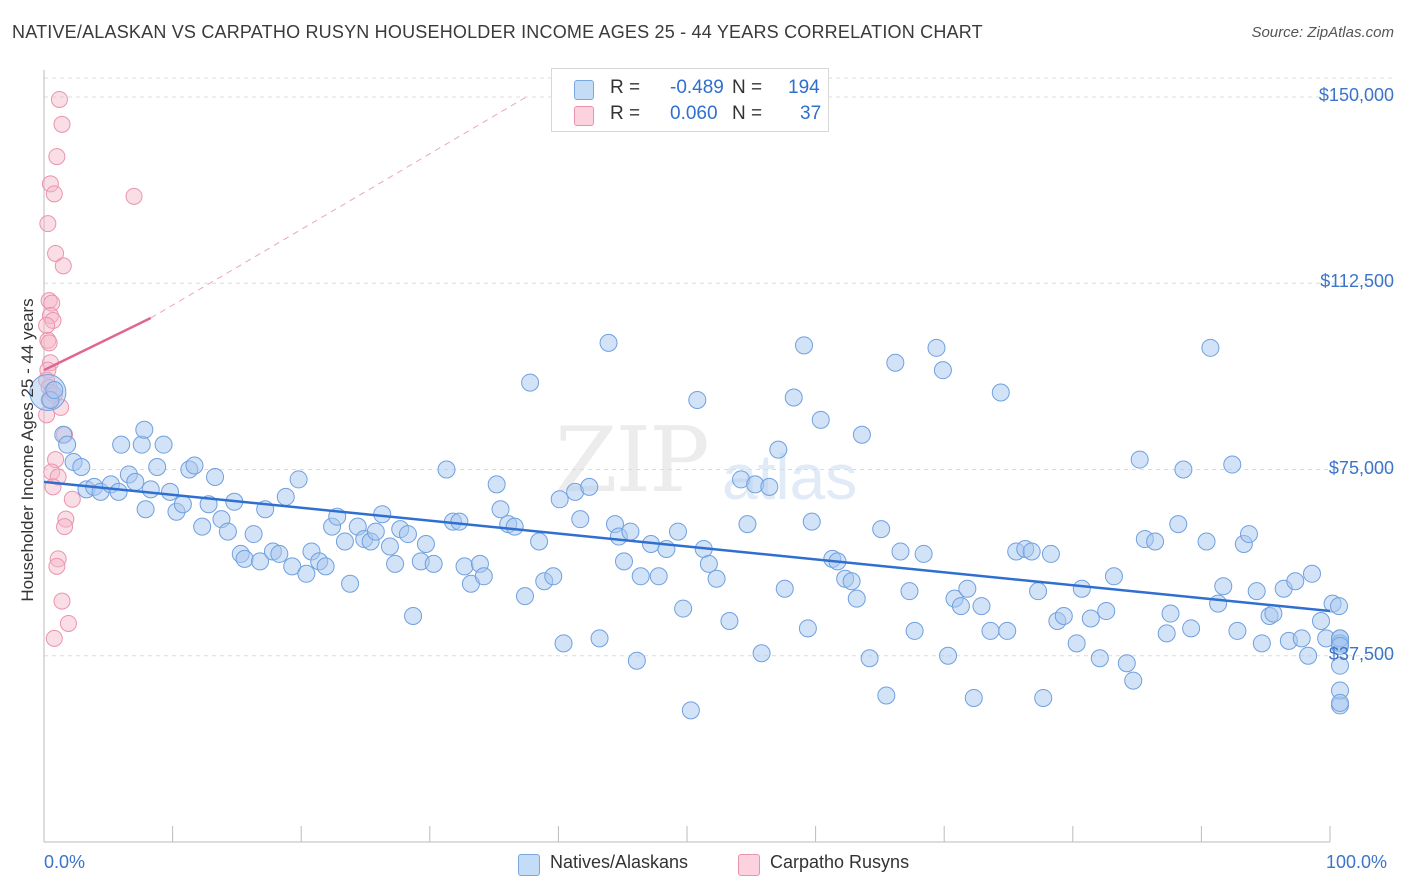 The image size is (1406, 892). What do you see at coordinates (1322, 32) in the screenshot?
I see `source-label: Source: ZipAtlas.com` at bounding box center [1322, 32].